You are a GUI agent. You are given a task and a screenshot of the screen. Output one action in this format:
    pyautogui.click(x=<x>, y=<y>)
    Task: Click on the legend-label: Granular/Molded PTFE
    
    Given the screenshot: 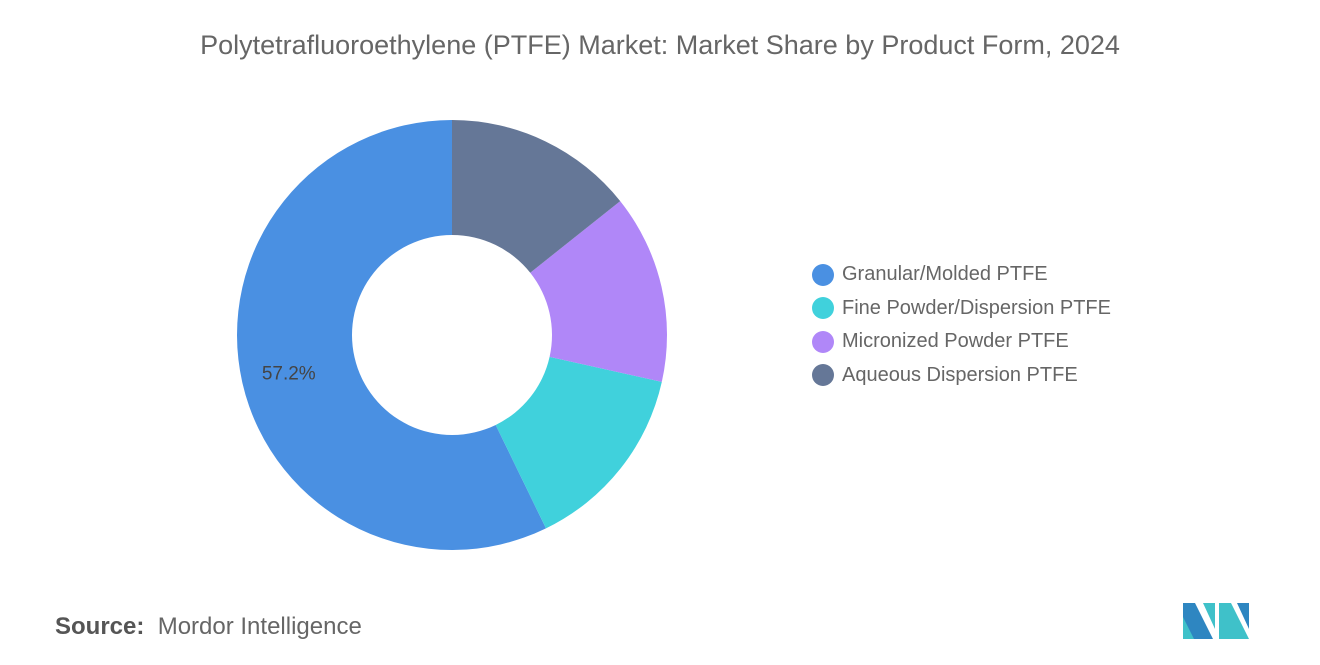 What is the action you would take?
    pyautogui.click(x=945, y=274)
    